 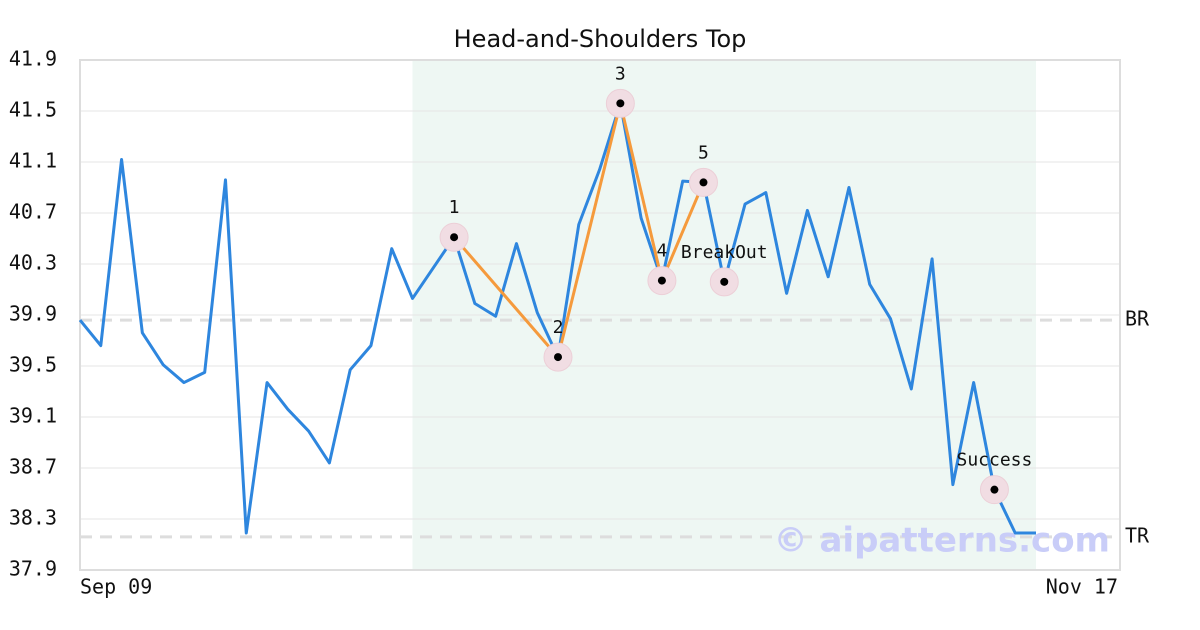 What do you see at coordinates (1137, 535) in the screenshot?
I see `reference-label: TR` at bounding box center [1137, 535].